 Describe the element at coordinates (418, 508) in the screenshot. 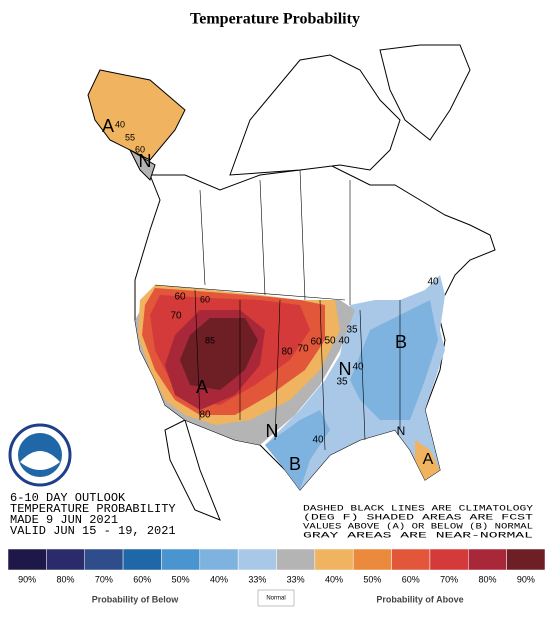

I see `map-note: DASHED BLACK LINES ARE CLIMATOLOGY` at that location.